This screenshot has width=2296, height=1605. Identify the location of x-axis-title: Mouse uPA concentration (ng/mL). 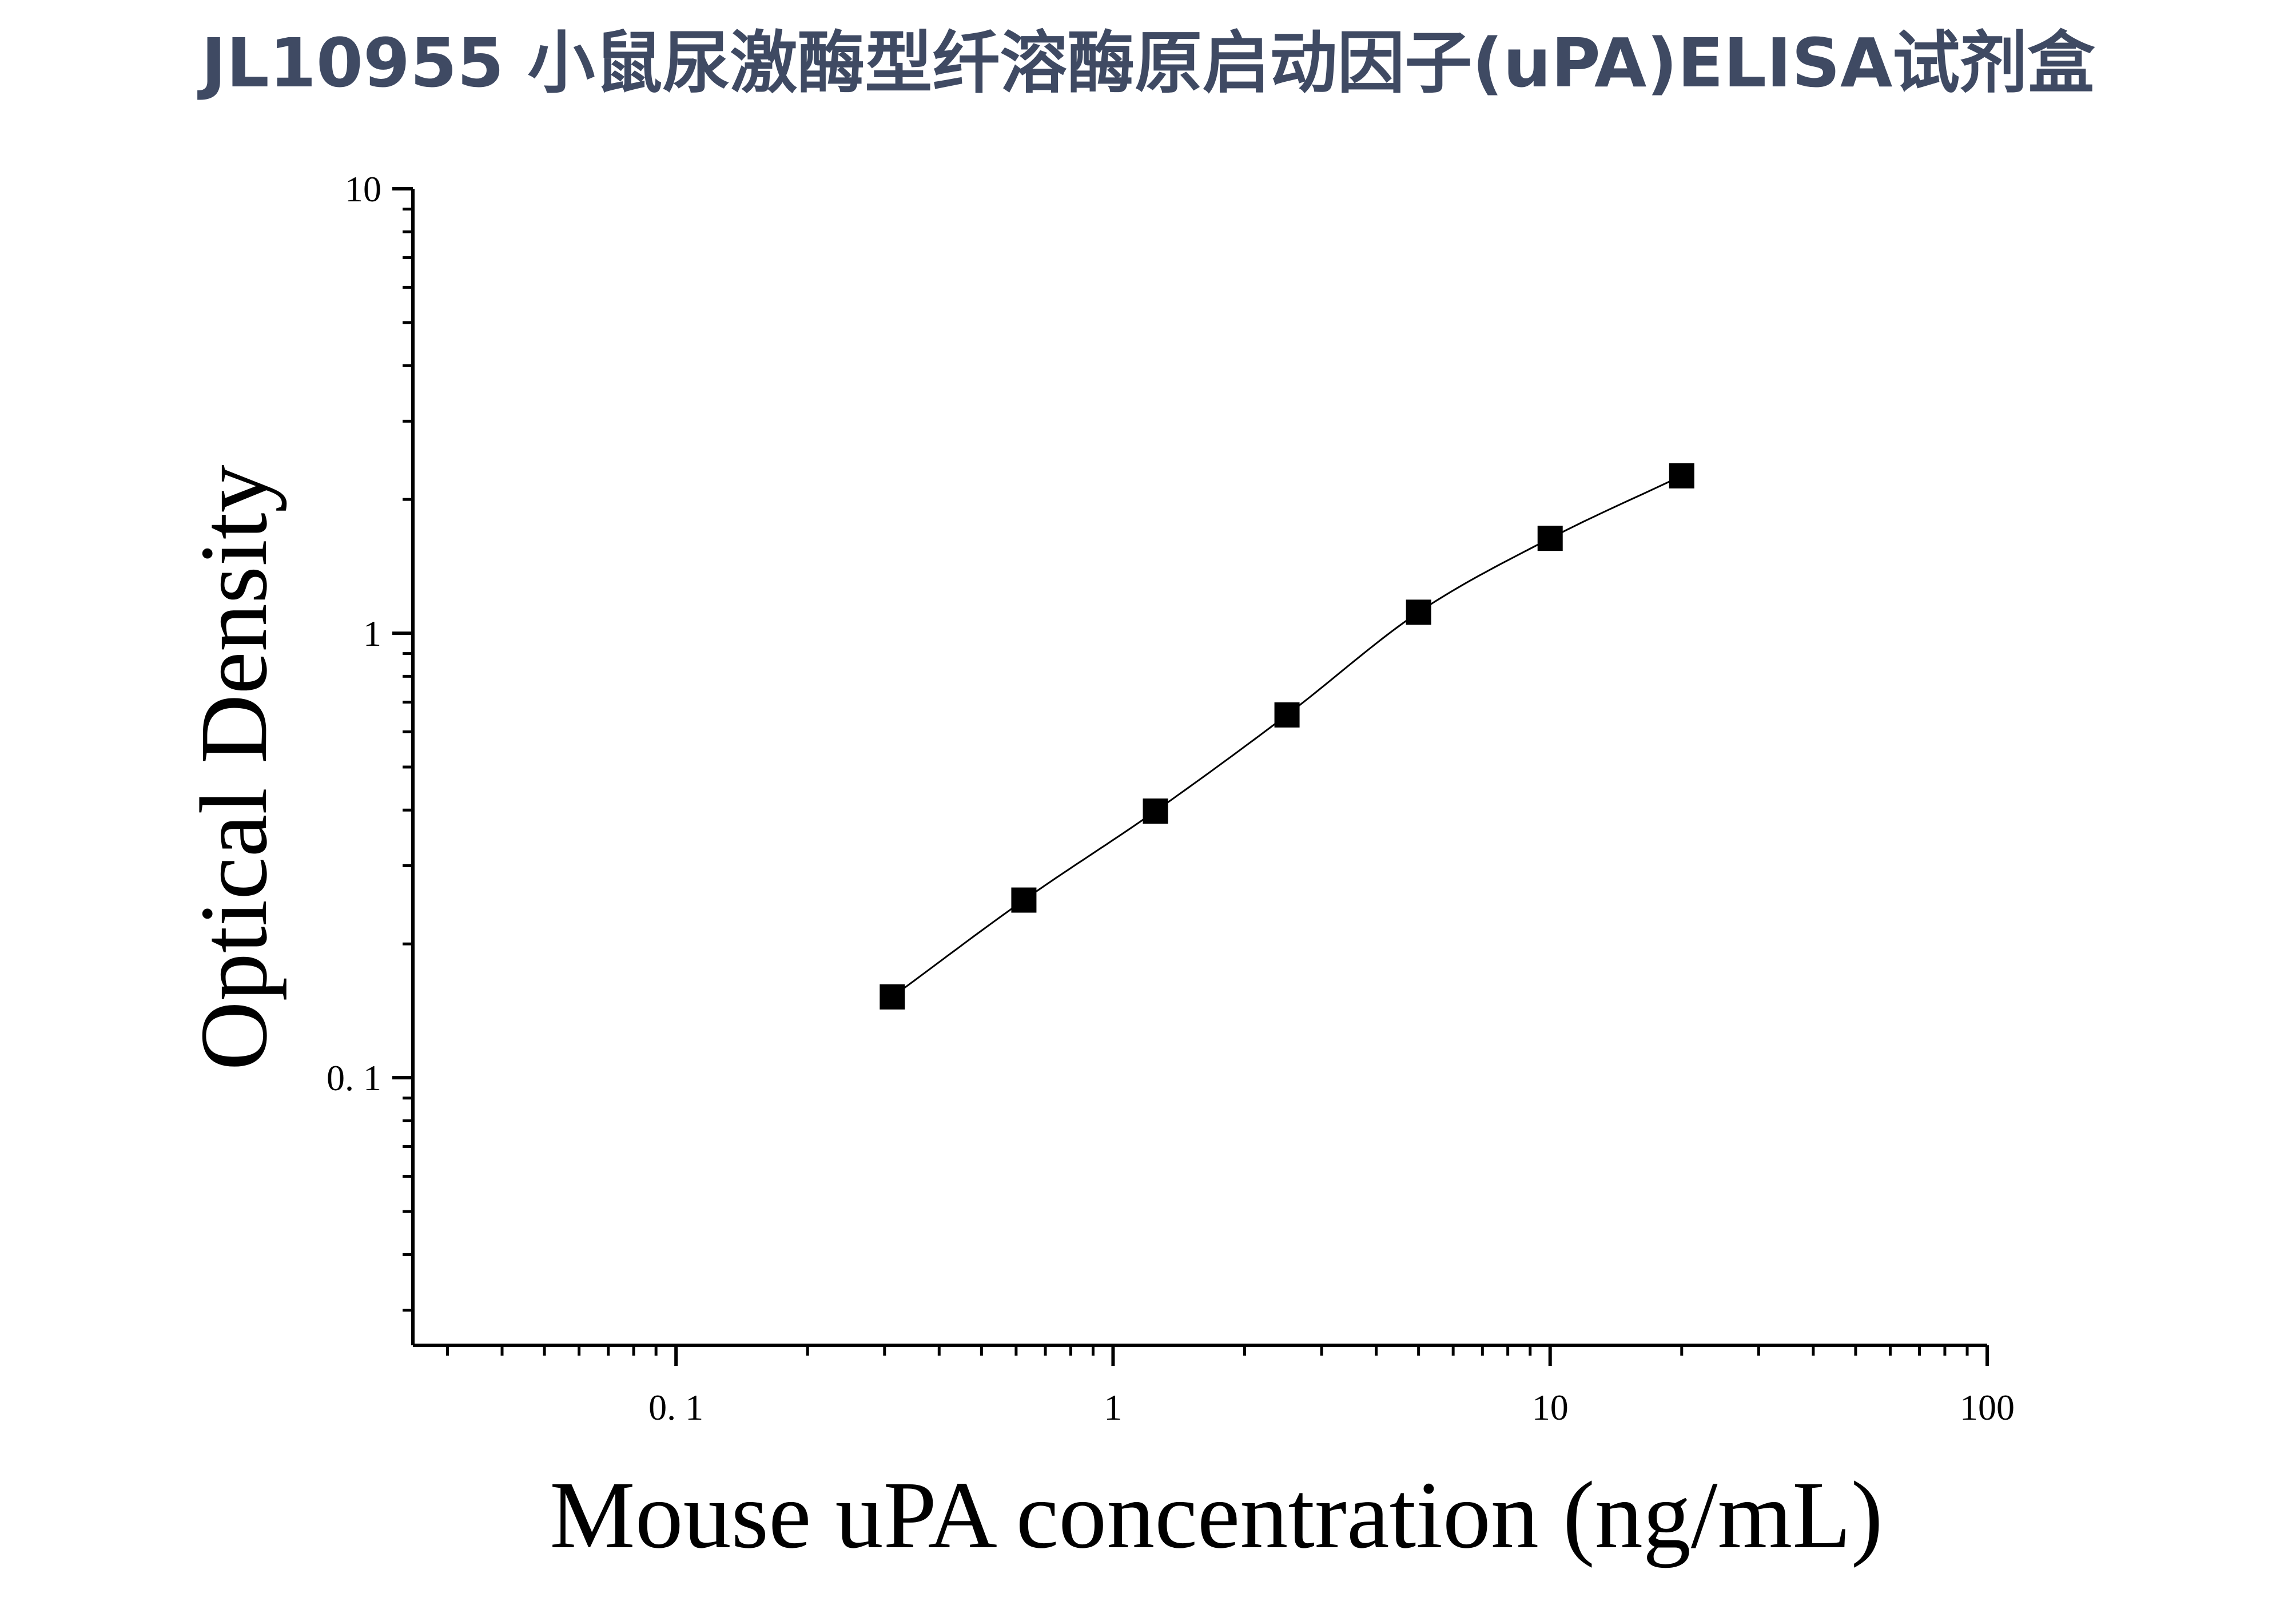
(1216, 1515).